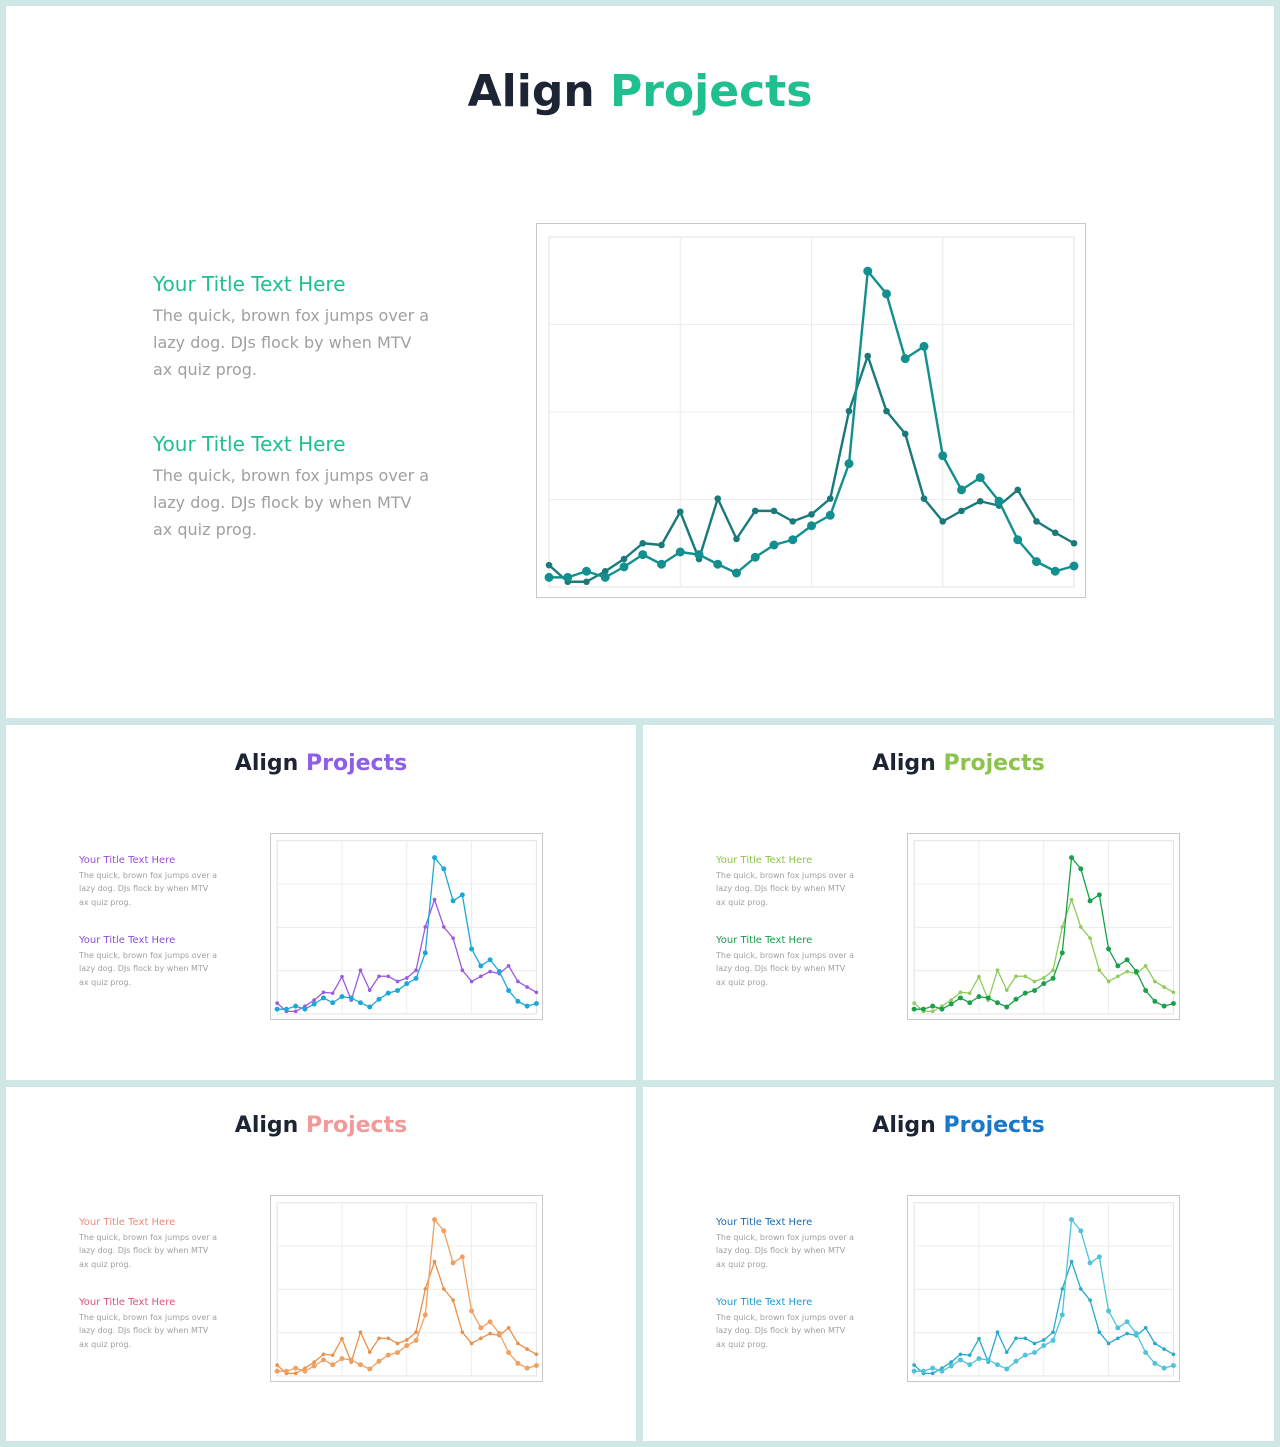 Image resolution: width=1280 pixels, height=1447 pixels. Describe the element at coordinates (406, 1288) in the screenshot. I see `chart` at that location.